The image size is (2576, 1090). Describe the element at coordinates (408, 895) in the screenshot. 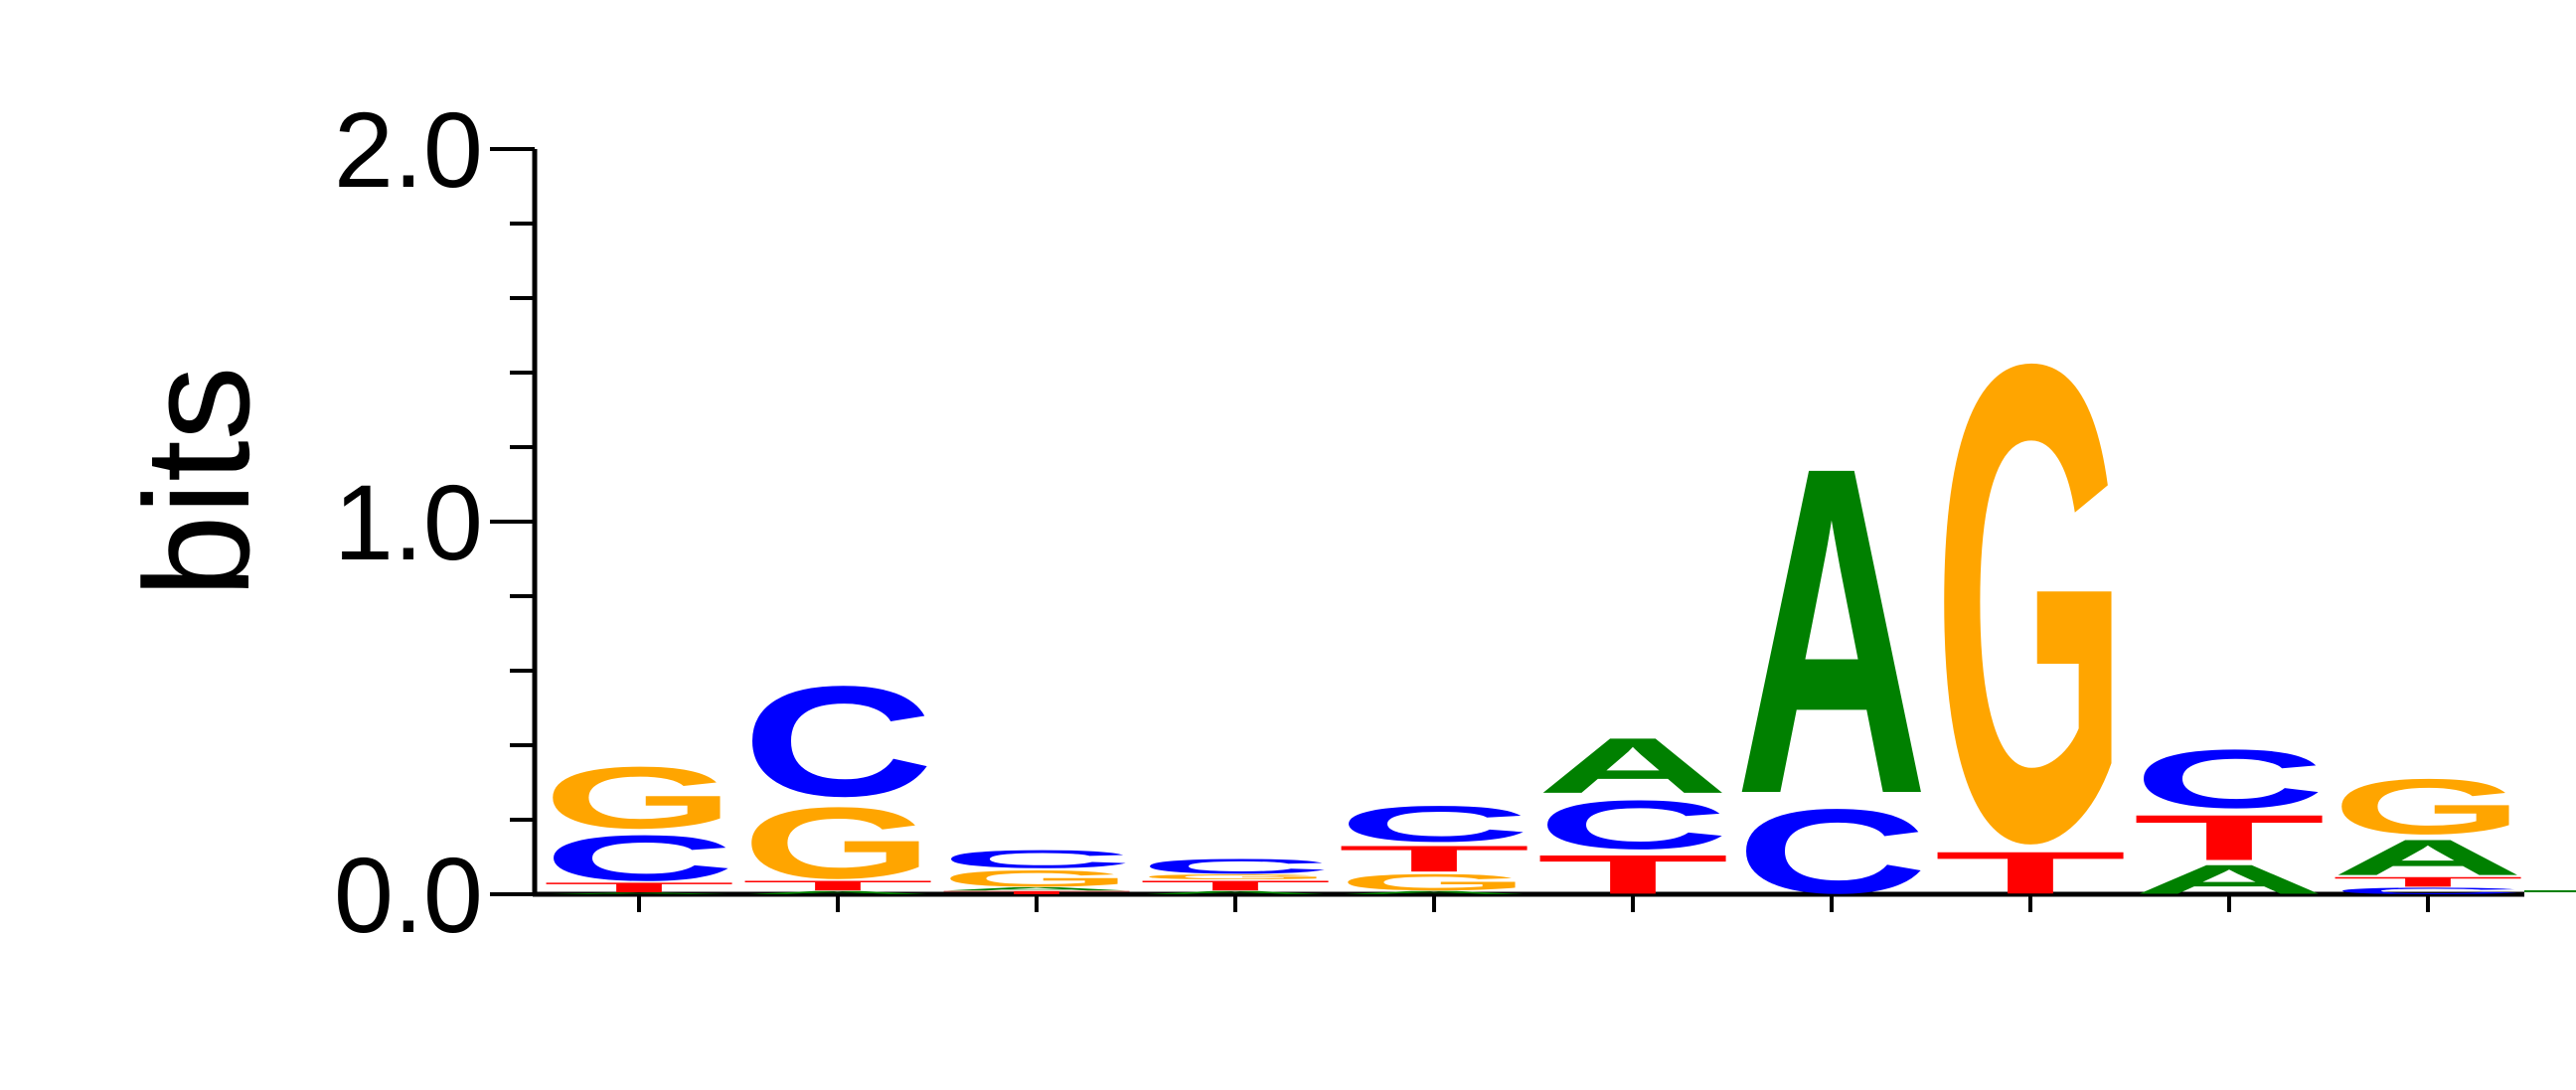

I see `y-tick-label: 0.0` at that location.